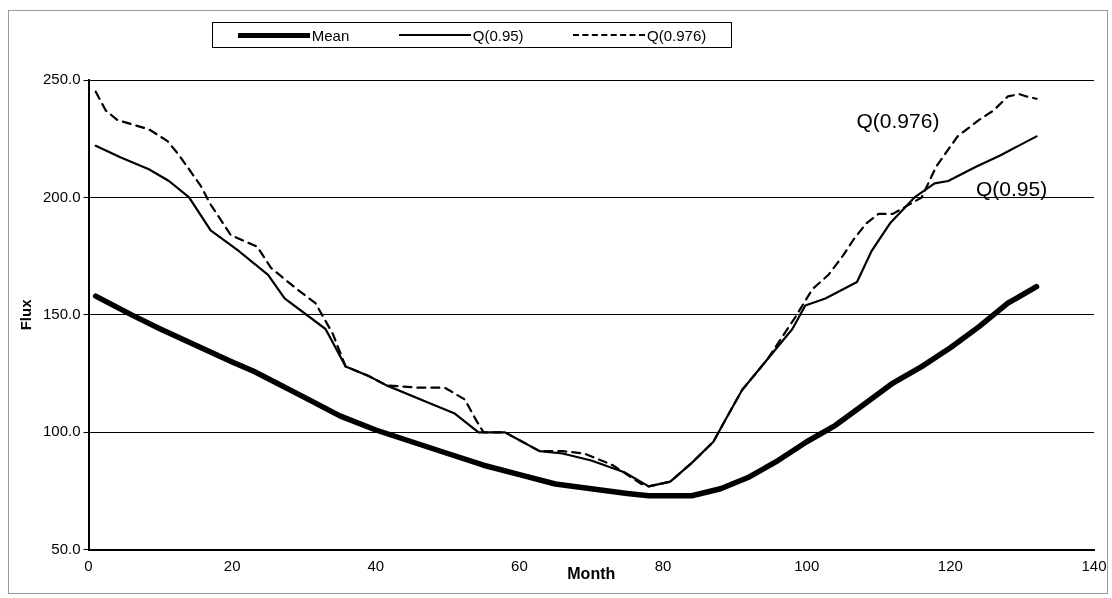 The image size is (1112, 598). I want to click on x-tick-label: 140, so click(1094, 565).